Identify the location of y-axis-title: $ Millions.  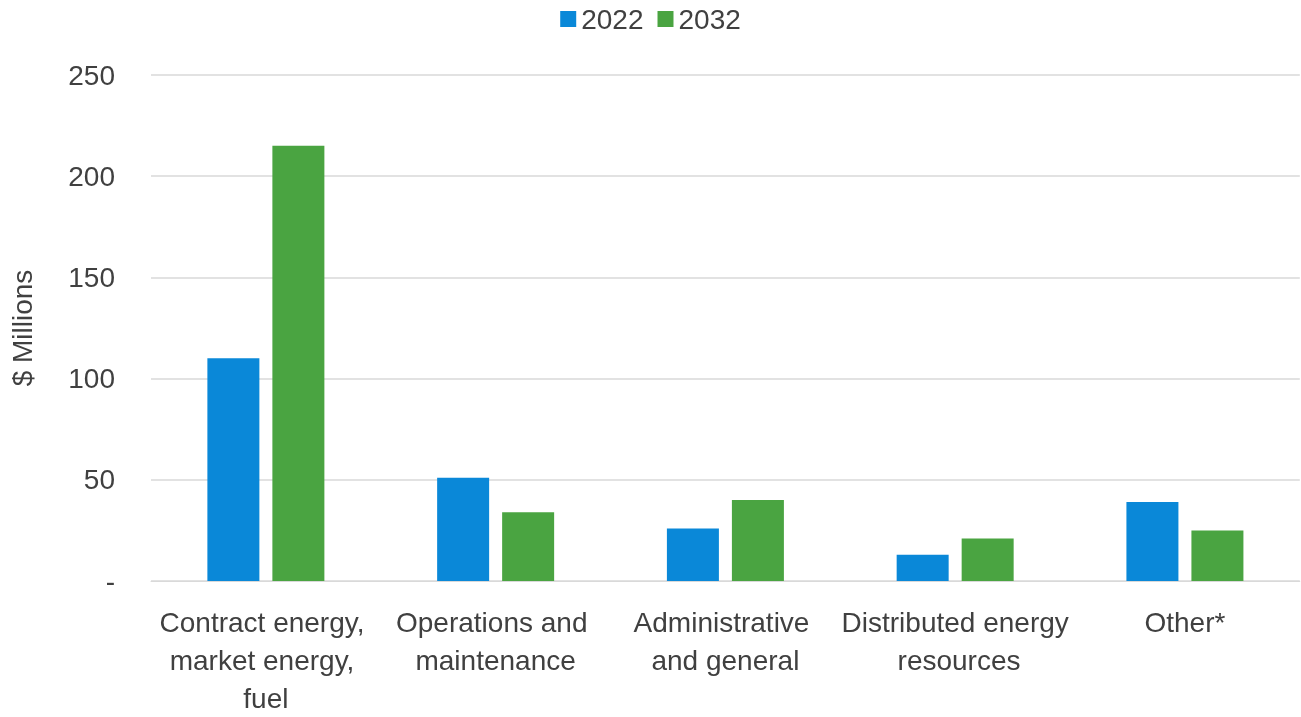
(22, 328).